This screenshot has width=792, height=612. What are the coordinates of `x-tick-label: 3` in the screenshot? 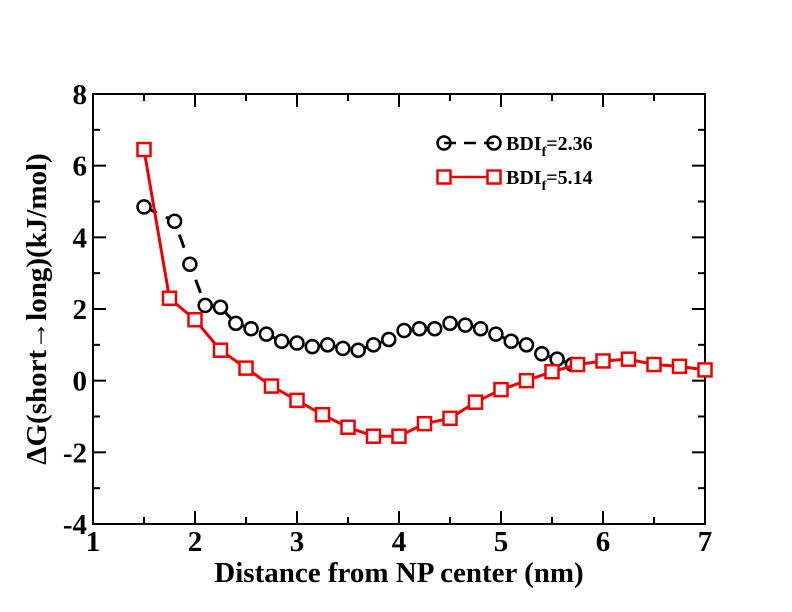 It's located at (297, 542).